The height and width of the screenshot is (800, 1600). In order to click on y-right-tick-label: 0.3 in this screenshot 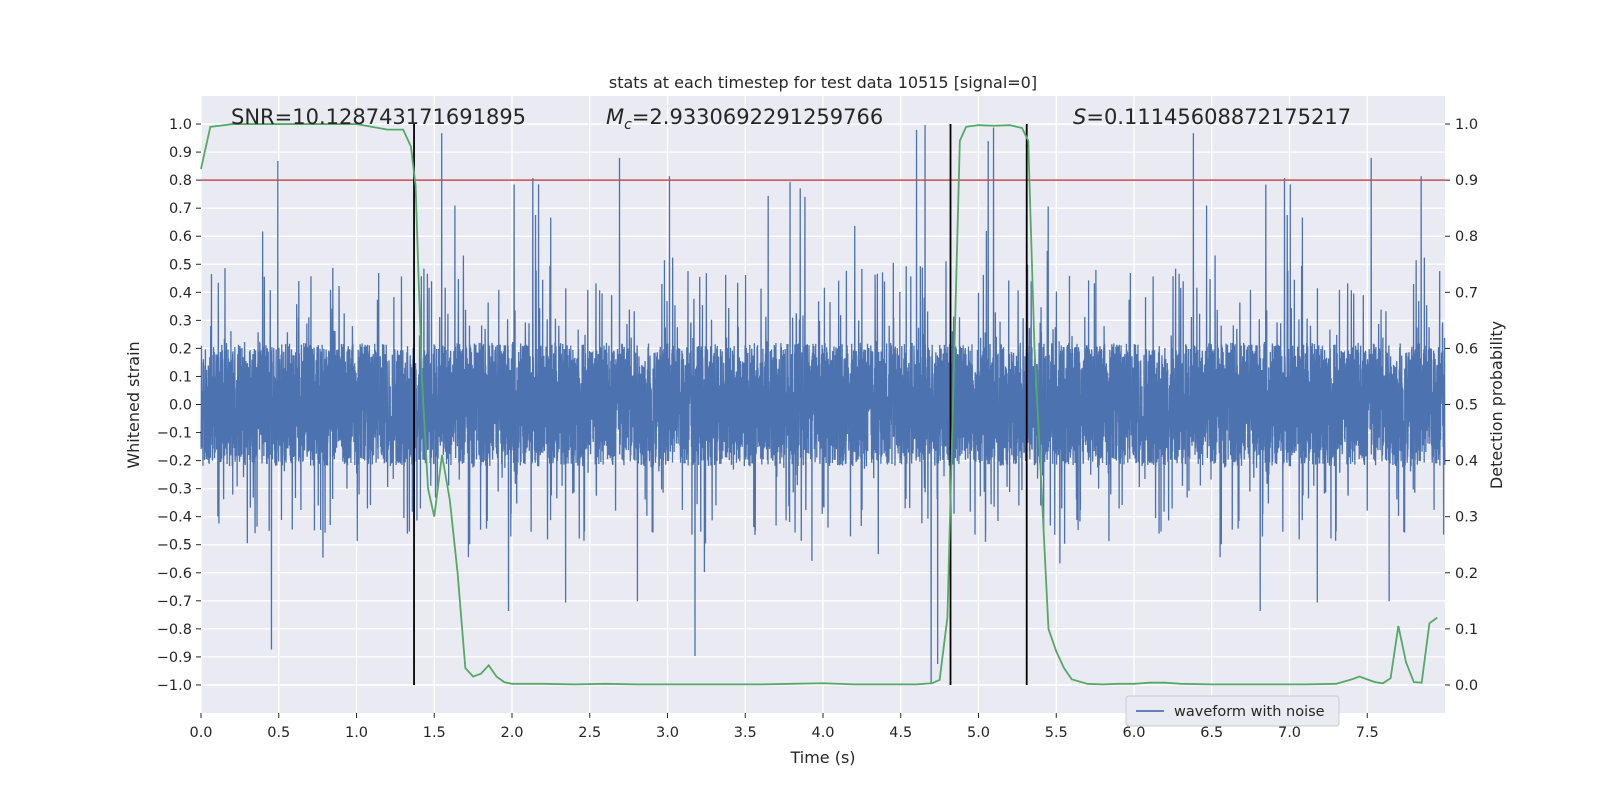, I will do `click(1466, 518)`.